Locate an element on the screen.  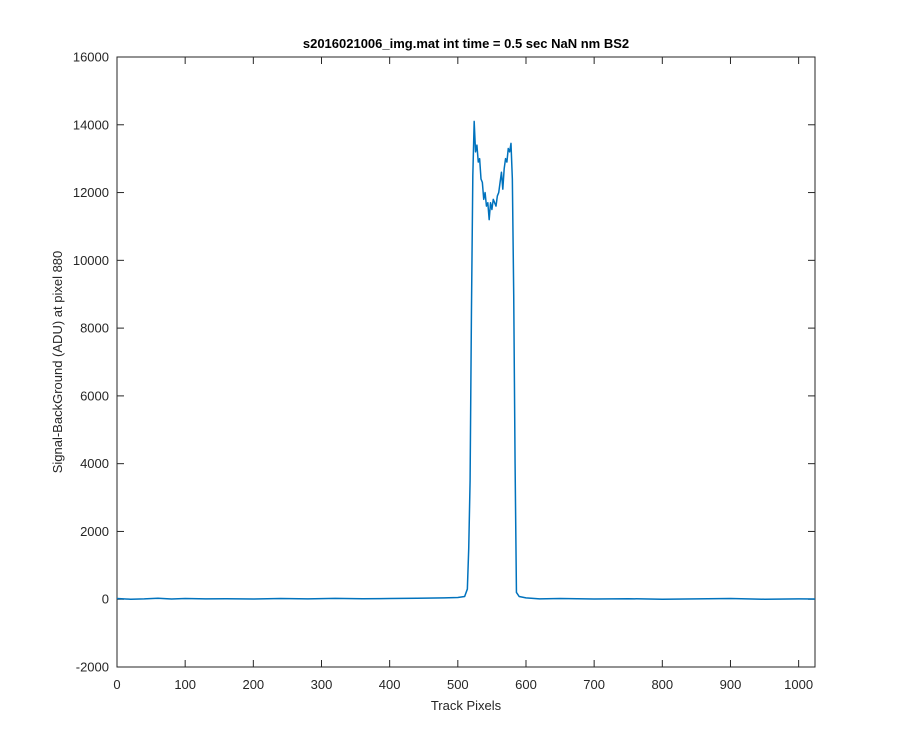
x-tick-label: 300 is located at coordinates (322, 684).